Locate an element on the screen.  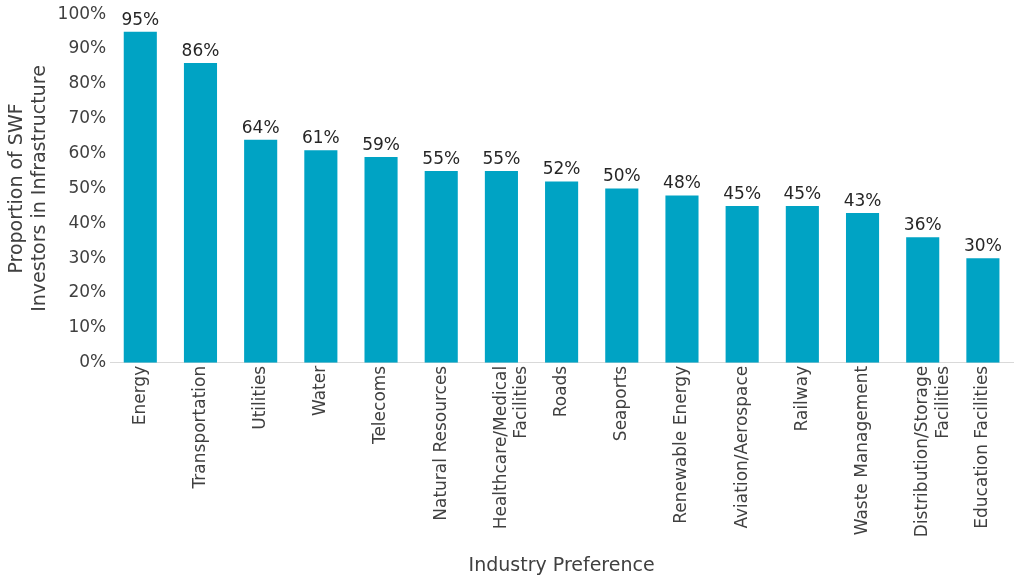
x-tick-label: Telecoms is located at coordinates (379, 405).